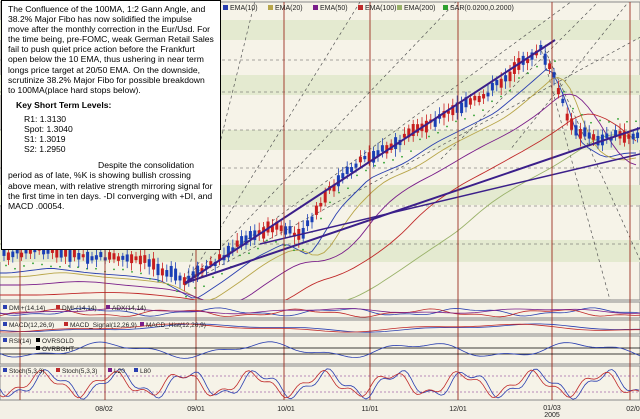 The height and width of the screenshot is (419, 640). What do you see at coordinates (136, 370) in the screenshot?
I see `legend-swatch-l80` at bounding box center [136, 370].